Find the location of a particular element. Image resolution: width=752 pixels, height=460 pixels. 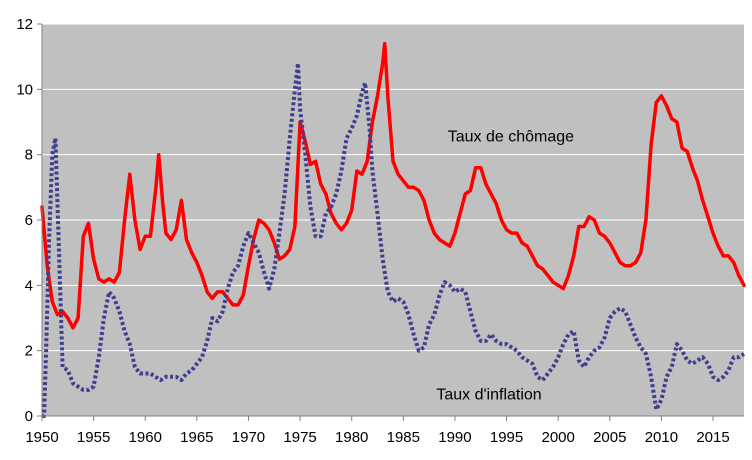

unemployment-series-label: Taux de chômage is located at coordinates (511, 137).